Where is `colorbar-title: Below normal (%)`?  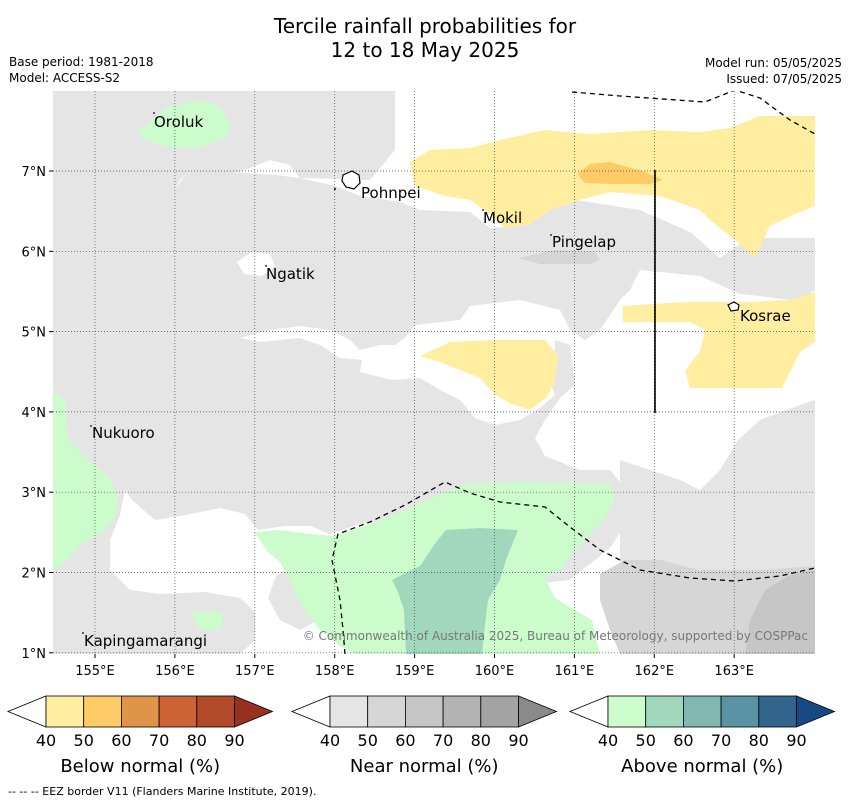
colorbar-title: Below normal (%) is located at coordinates (140, 766).